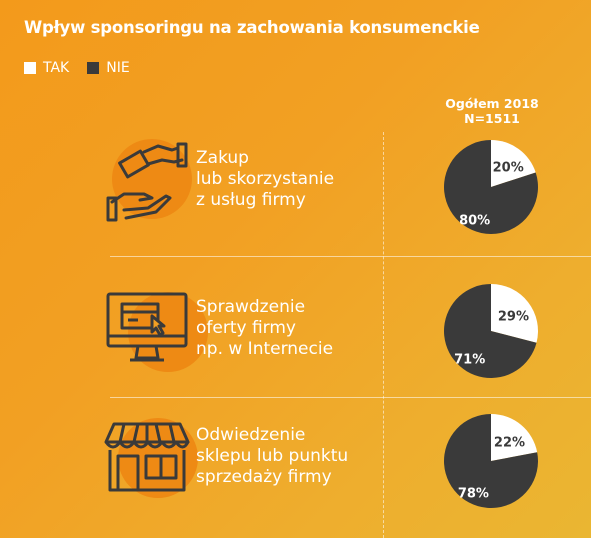 This screenshot has height=538, width=591. Describe the element at coordinates (222, 158) in the screenshot. I see `row-label-1-line-1: Zakup` at that location.